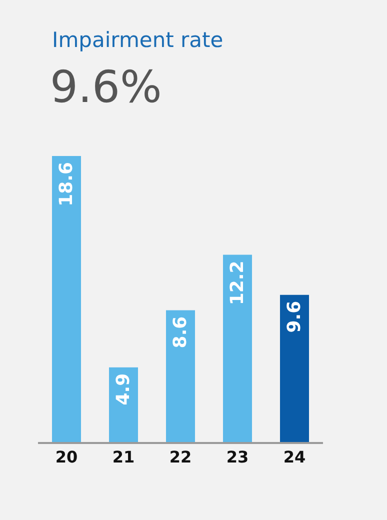 This screenshot has width=387, height=520. What do you see at coordinates (138, 40) in the screenshot?
I see `chart-title: Impairment rate` at bounding box center [138, 40].